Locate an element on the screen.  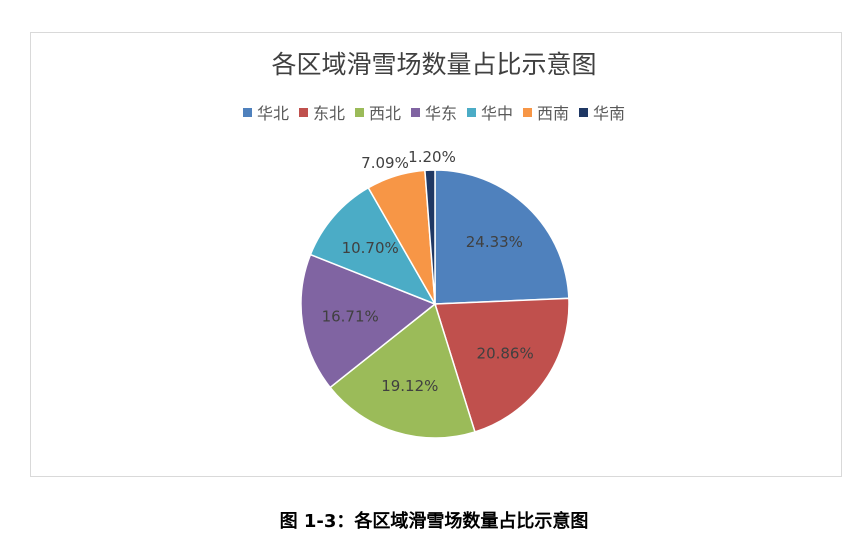
legend-item: 华东 is located at coordinates (433, 112).